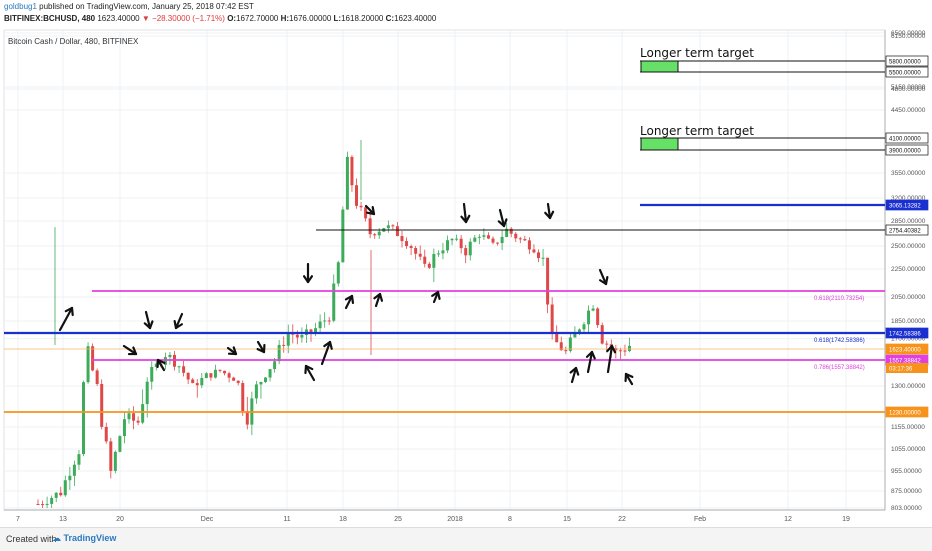 This screenshot has height=551, width=932. Describe the element at coordinates (18, 519) in the screenshot. I see `x-tick-label-0: 7` at that location.